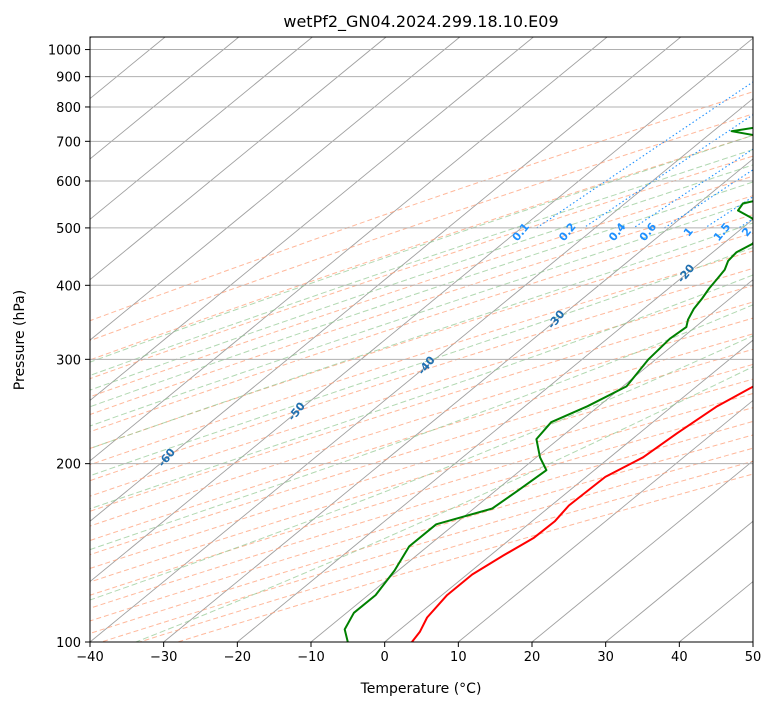 This screenshot has height=708, width=775. What do you see at coordinates (20, 340) in the screenshot?
I see `y-axis-label: Pressure (hPa)` at bounding box center [20, 340].